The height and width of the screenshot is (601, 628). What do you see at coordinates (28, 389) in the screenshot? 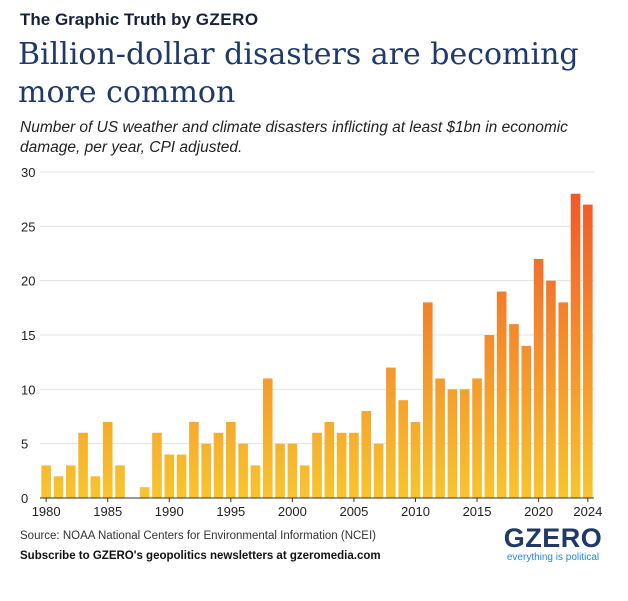
I see `y-tick-label: 10` at bounding box center [28, 389].